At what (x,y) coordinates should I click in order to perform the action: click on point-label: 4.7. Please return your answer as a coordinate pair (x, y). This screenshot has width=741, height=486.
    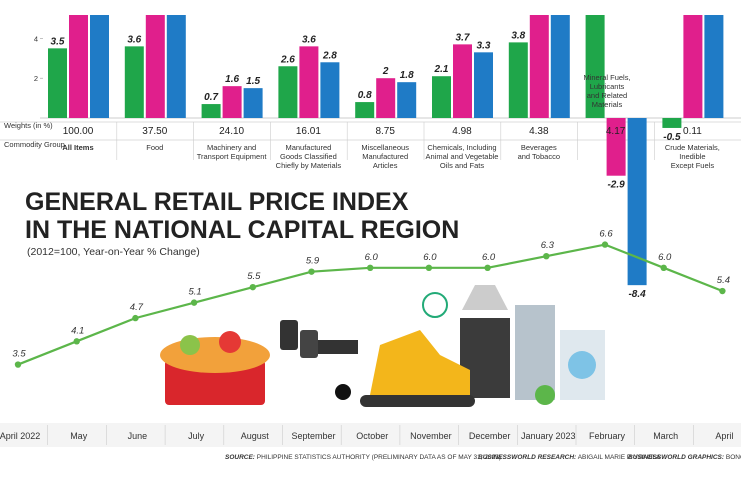
    Looking at the image, I should click on (137, 307).